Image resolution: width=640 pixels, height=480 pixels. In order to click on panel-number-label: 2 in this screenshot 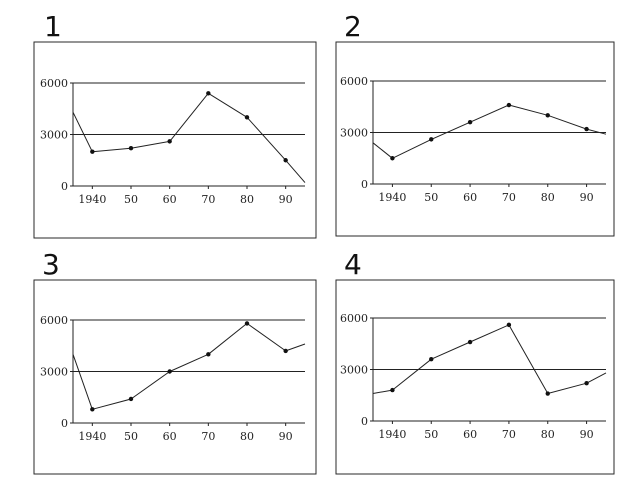, I will do `click(353, 26)`.